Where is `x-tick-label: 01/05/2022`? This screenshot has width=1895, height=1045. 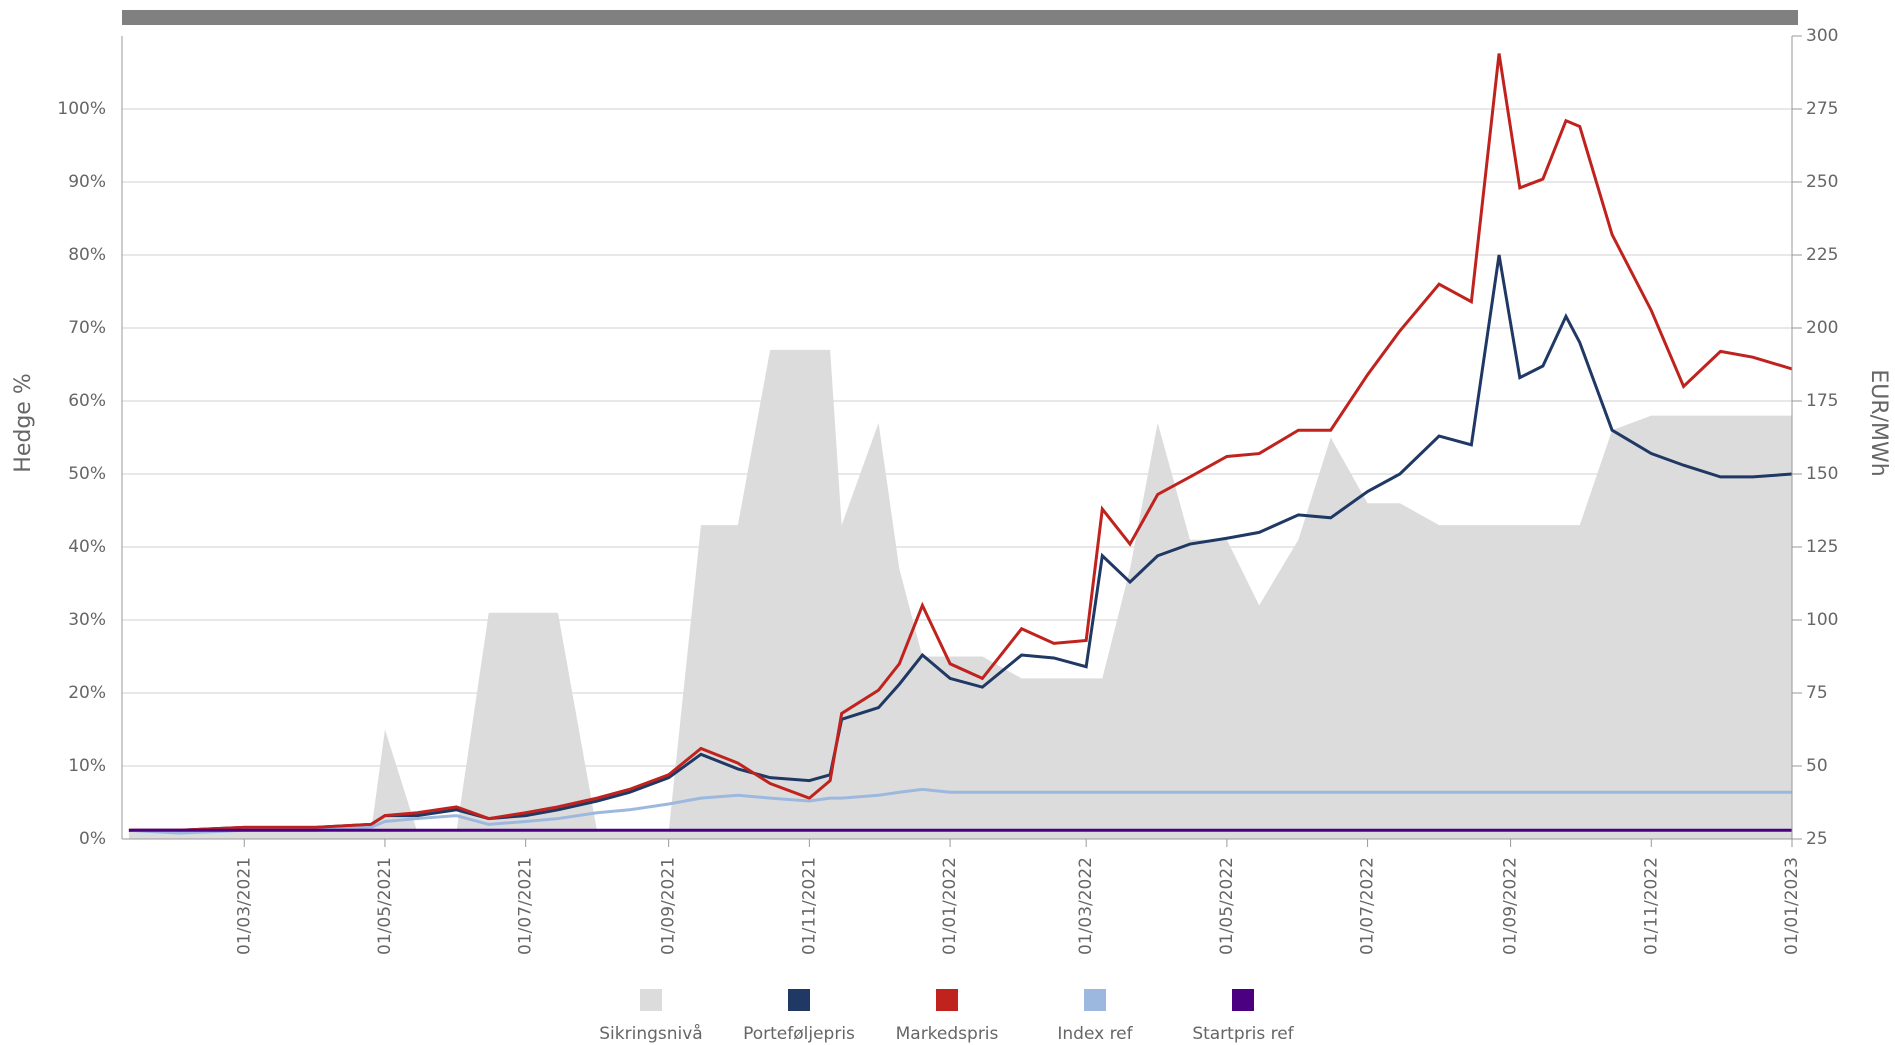
x-tick-label: 01/05/2022 is located at coordinates (1227, 906).